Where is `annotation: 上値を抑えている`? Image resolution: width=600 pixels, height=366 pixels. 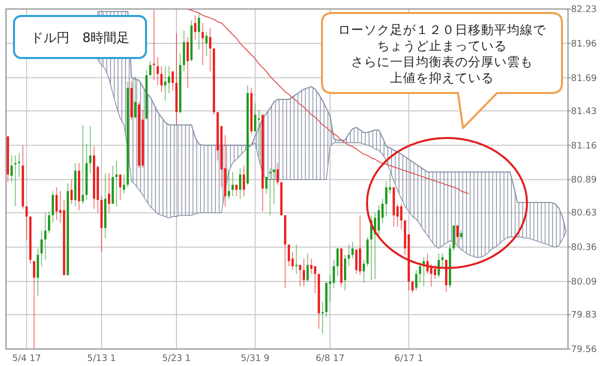
annotation: 上値を抑えている is located at coordinates (442, 77).